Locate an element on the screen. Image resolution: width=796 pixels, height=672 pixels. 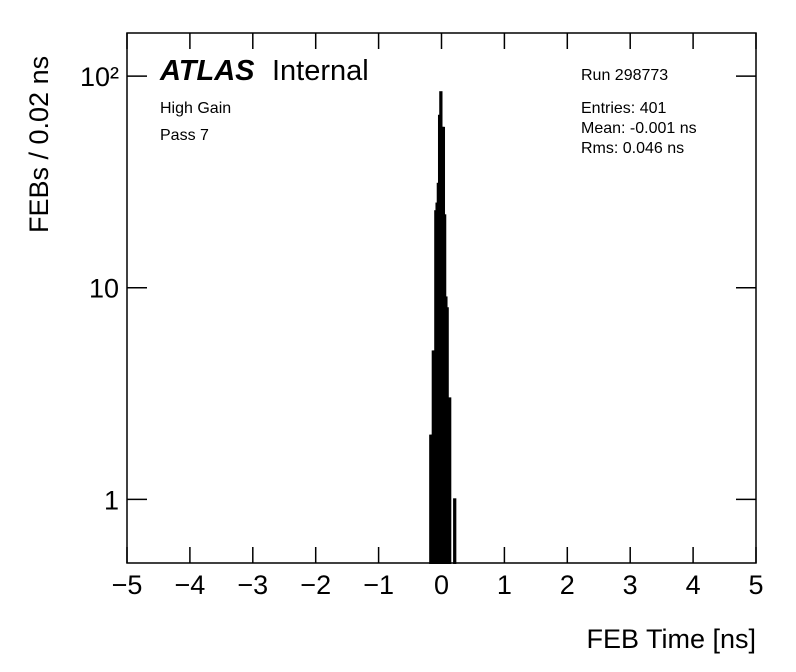
experiment-label: ATLAS is located at coordinates (207, 71).